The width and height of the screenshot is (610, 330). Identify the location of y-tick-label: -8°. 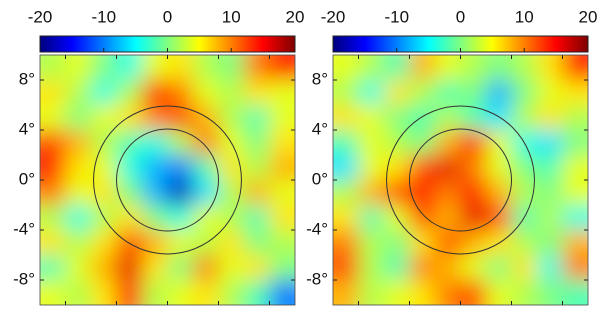
(24, 278).